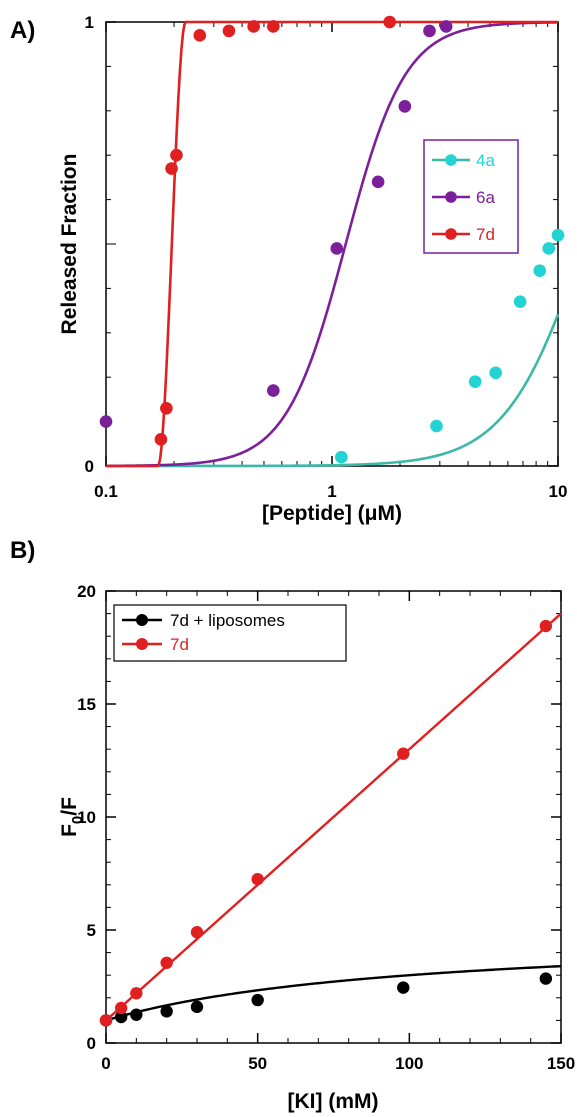 This screenshot has height=1117, width=577. What do you see at coordinates (86, 704) in the screenshot?
I see `panel-b-y-tick-label: 15` at bounding box center [86, 704].